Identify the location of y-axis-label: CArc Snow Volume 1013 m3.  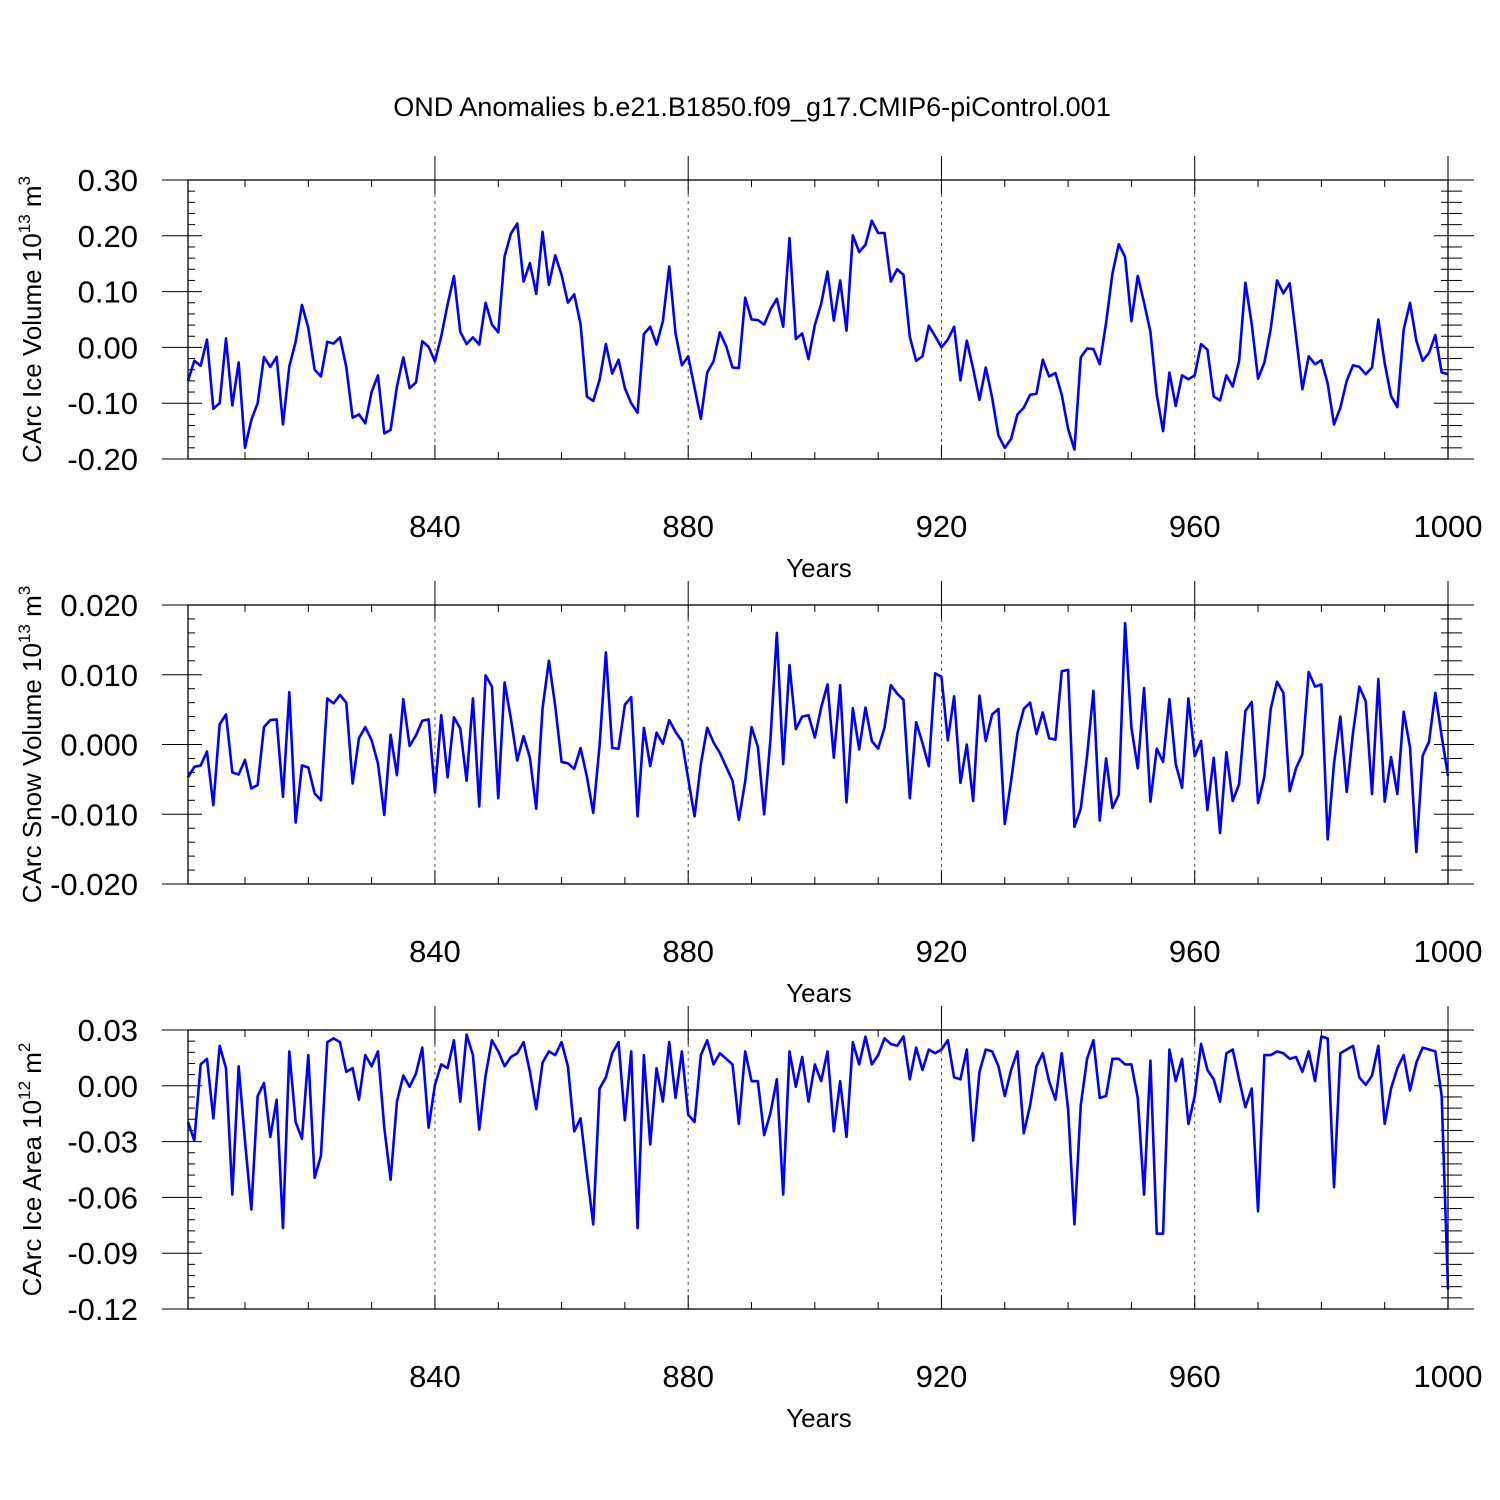
(31, 744).